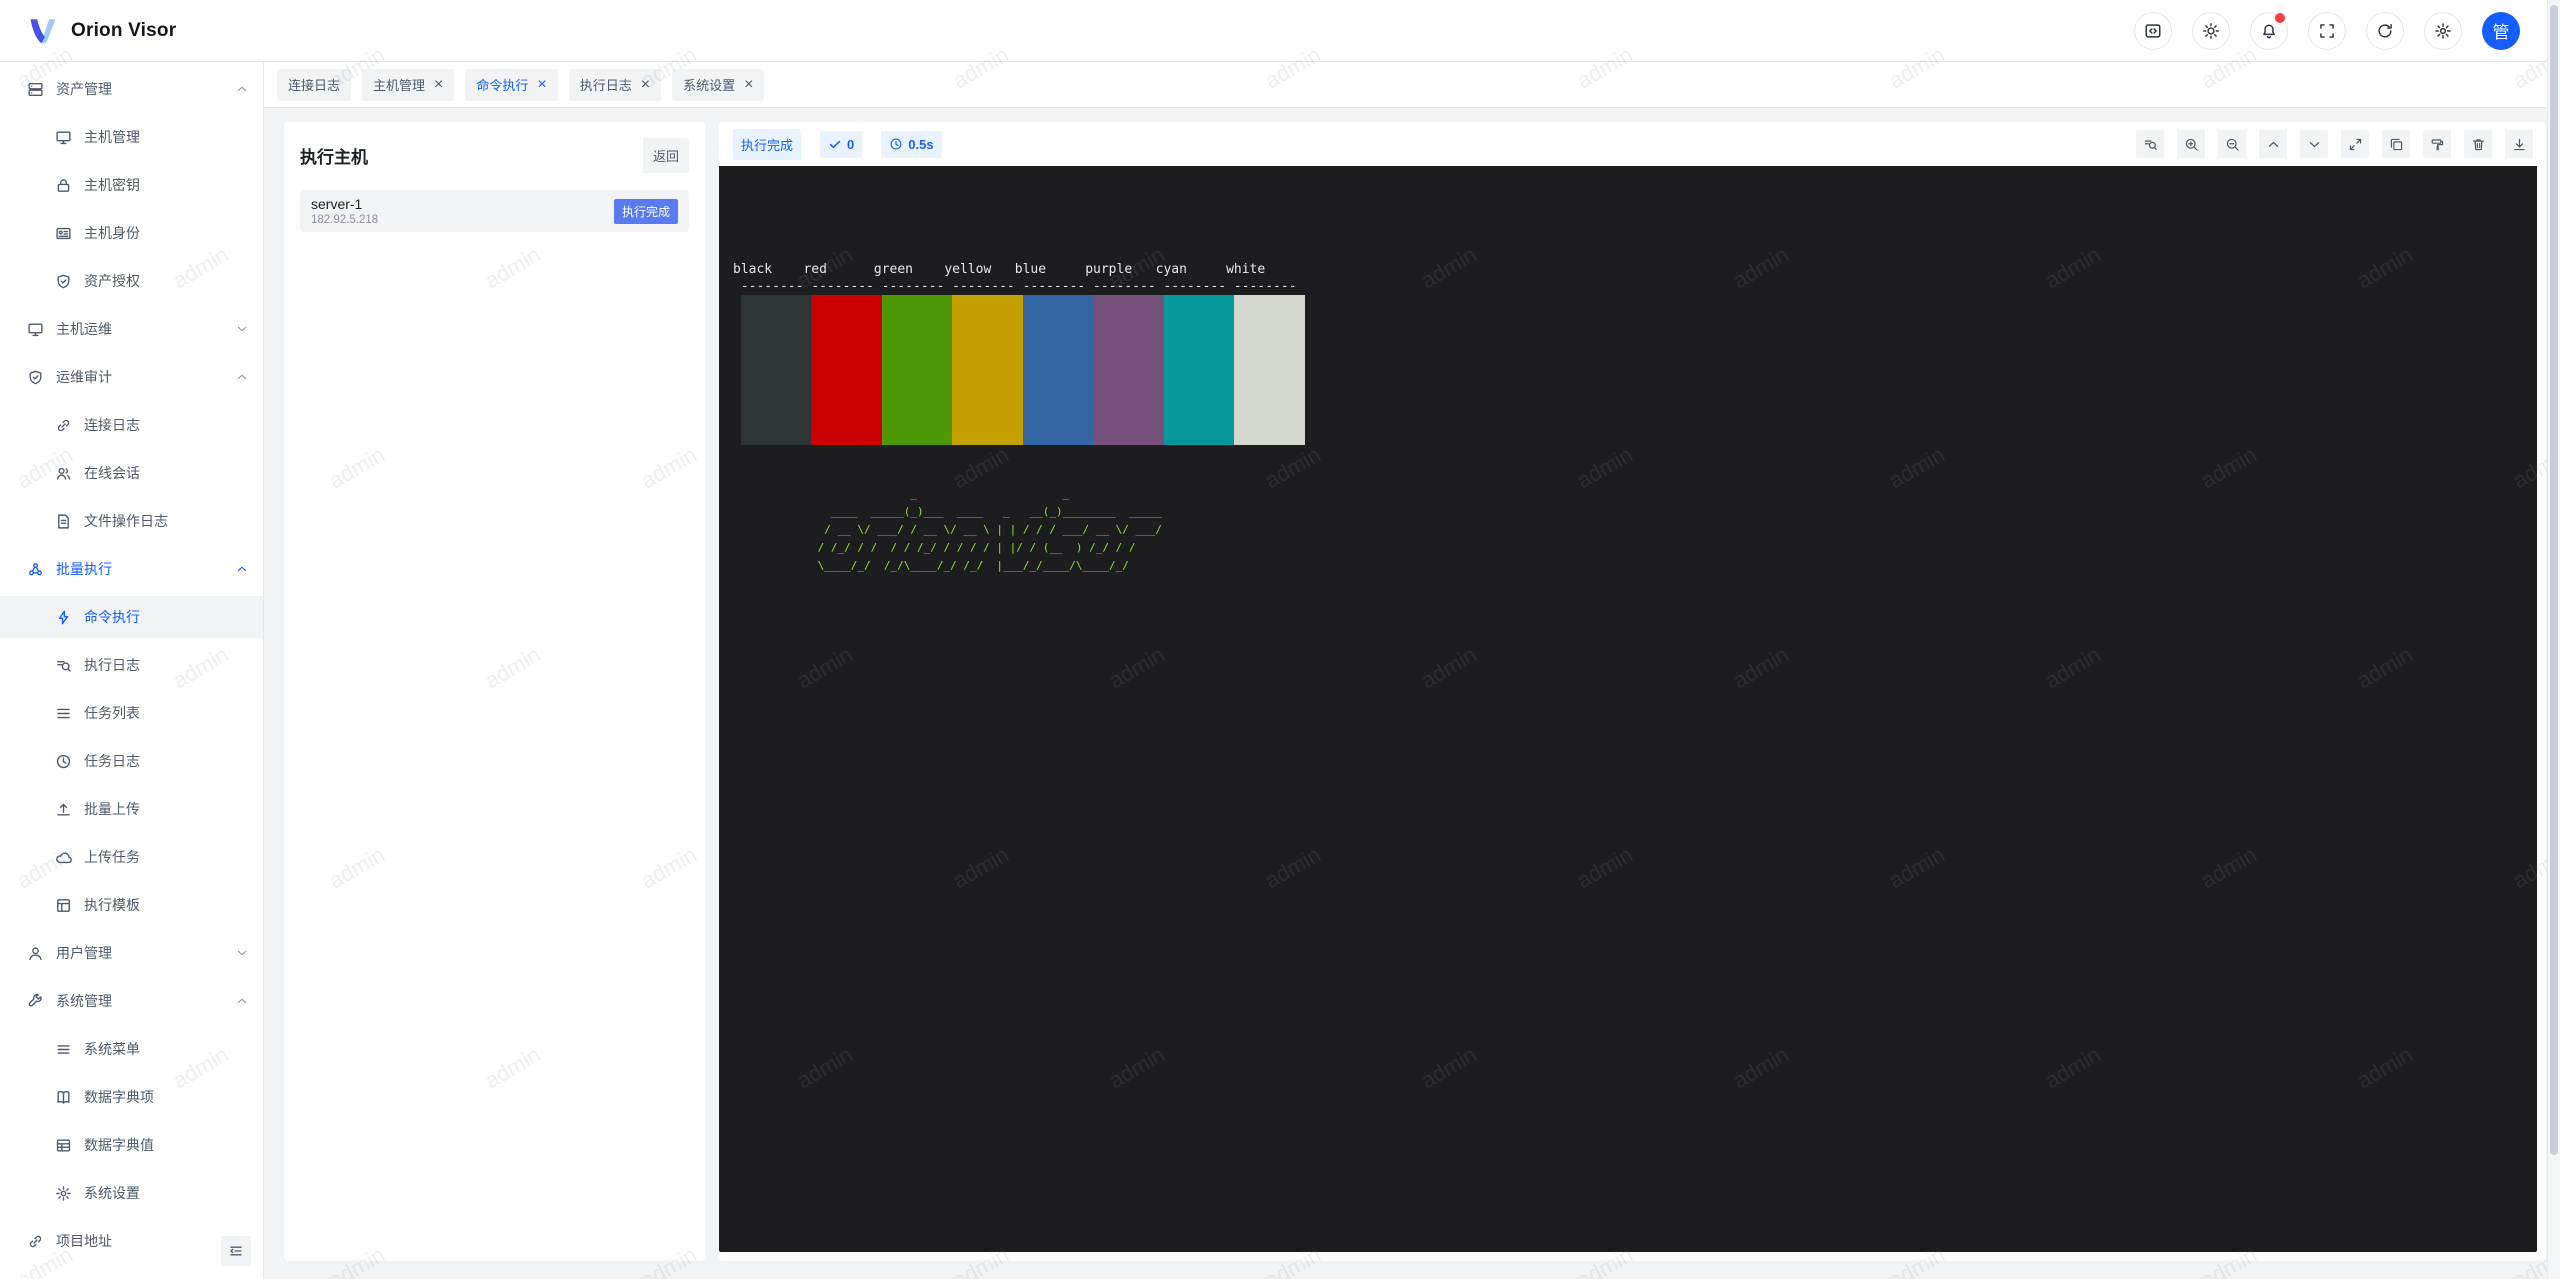 The width and height of the screenshot is (2560, 1279). Describe the element at coordinates (2443, 30) in the screenshot. I see `settings-gear-icon` at that location.